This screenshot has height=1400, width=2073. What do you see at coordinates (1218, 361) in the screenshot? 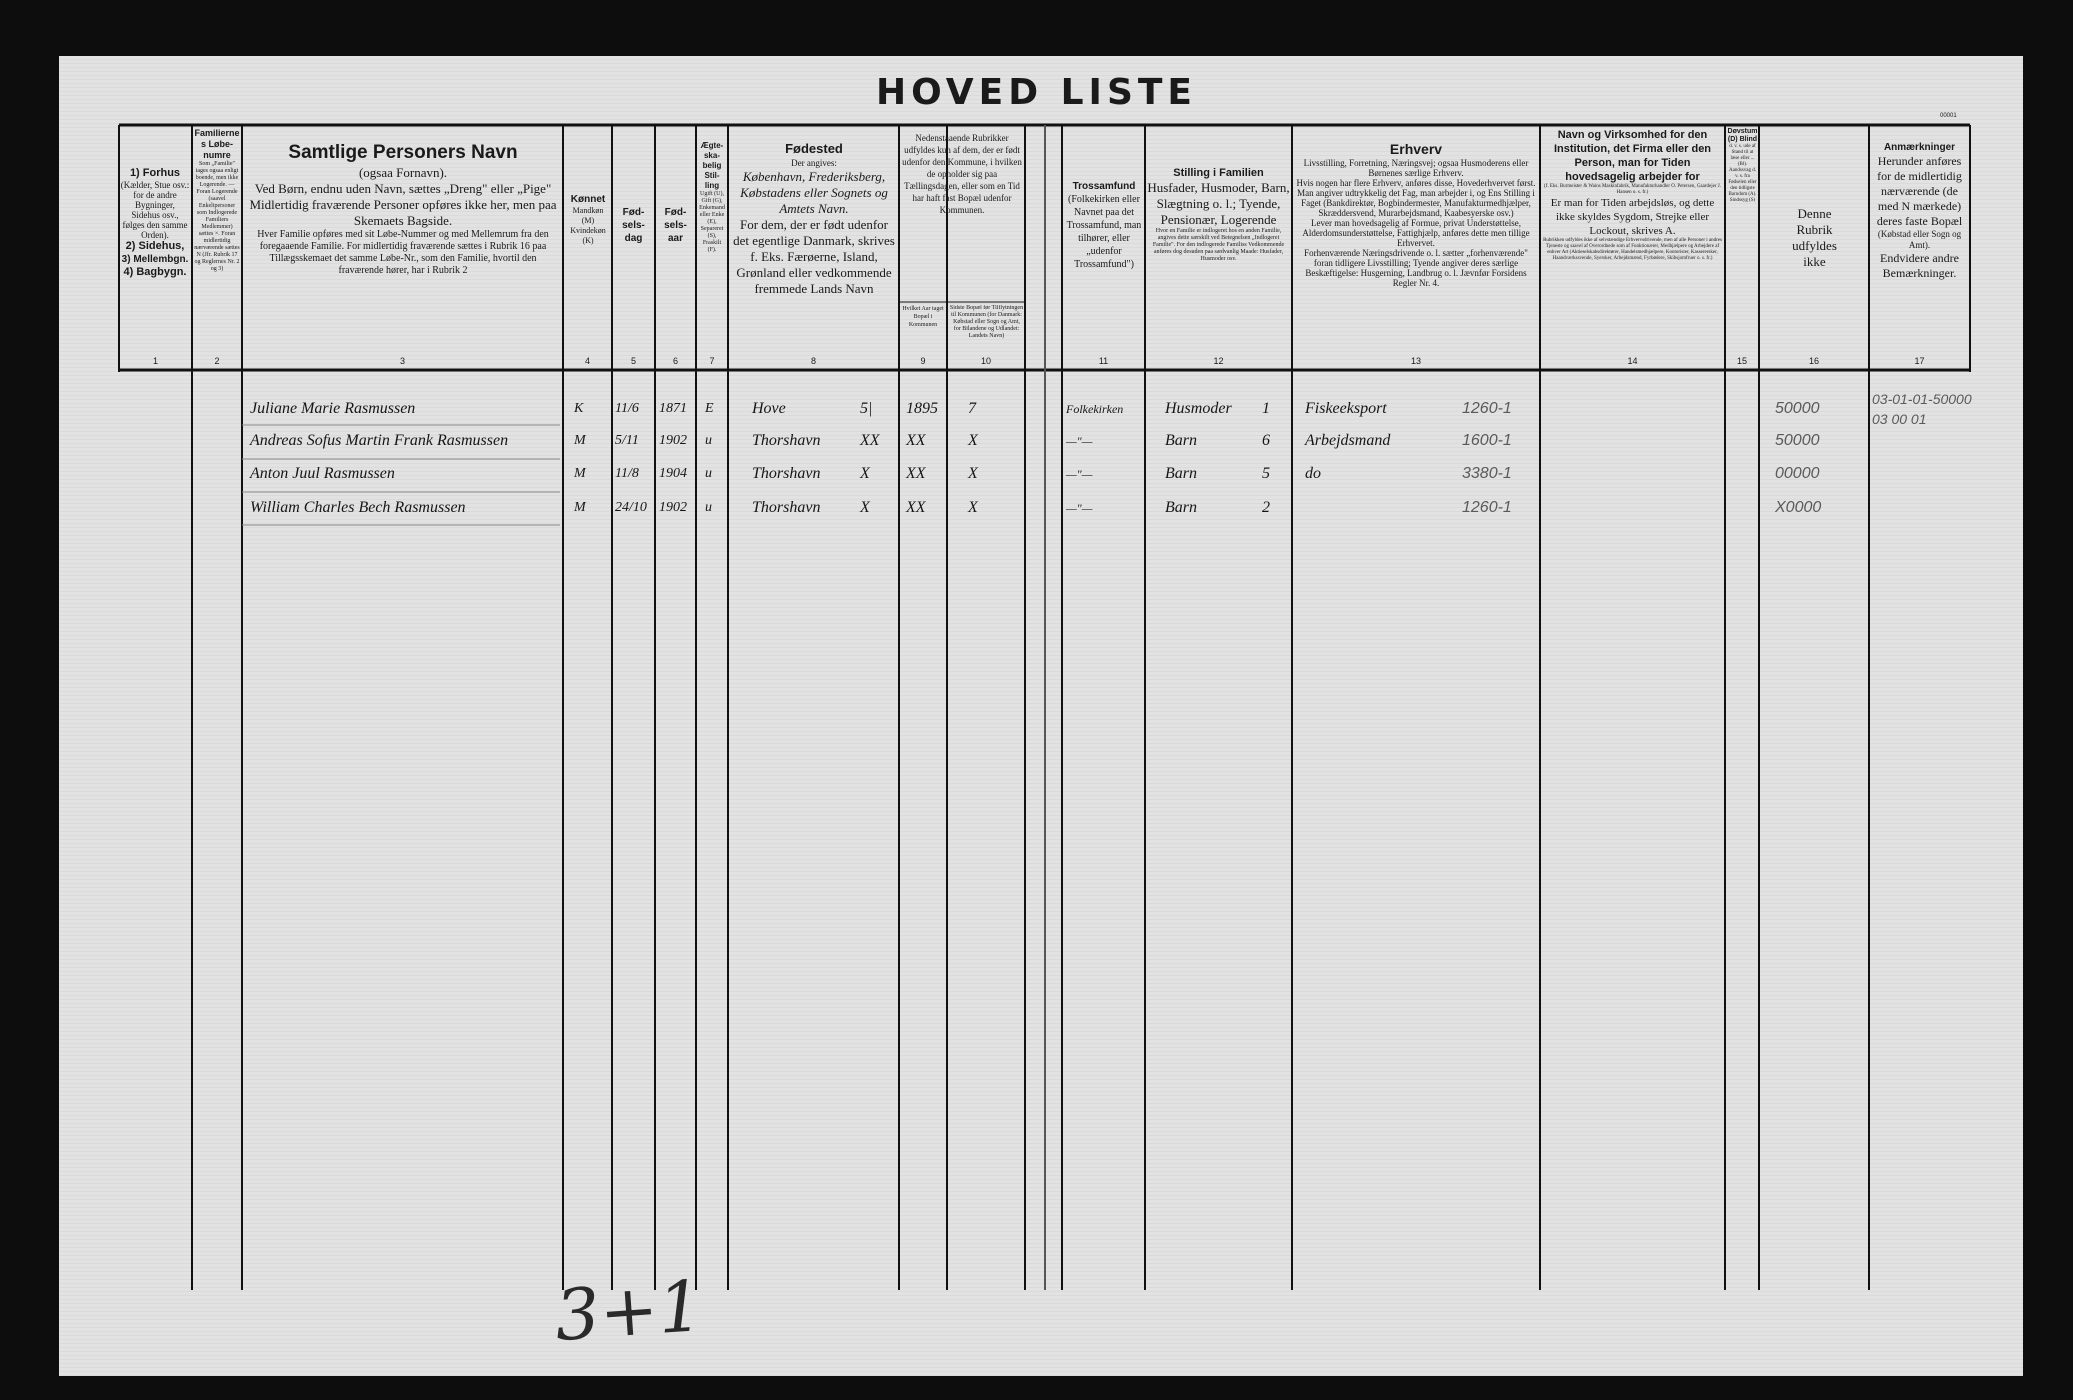
I see `column-number: 12` at bounding box center [1218, 361].